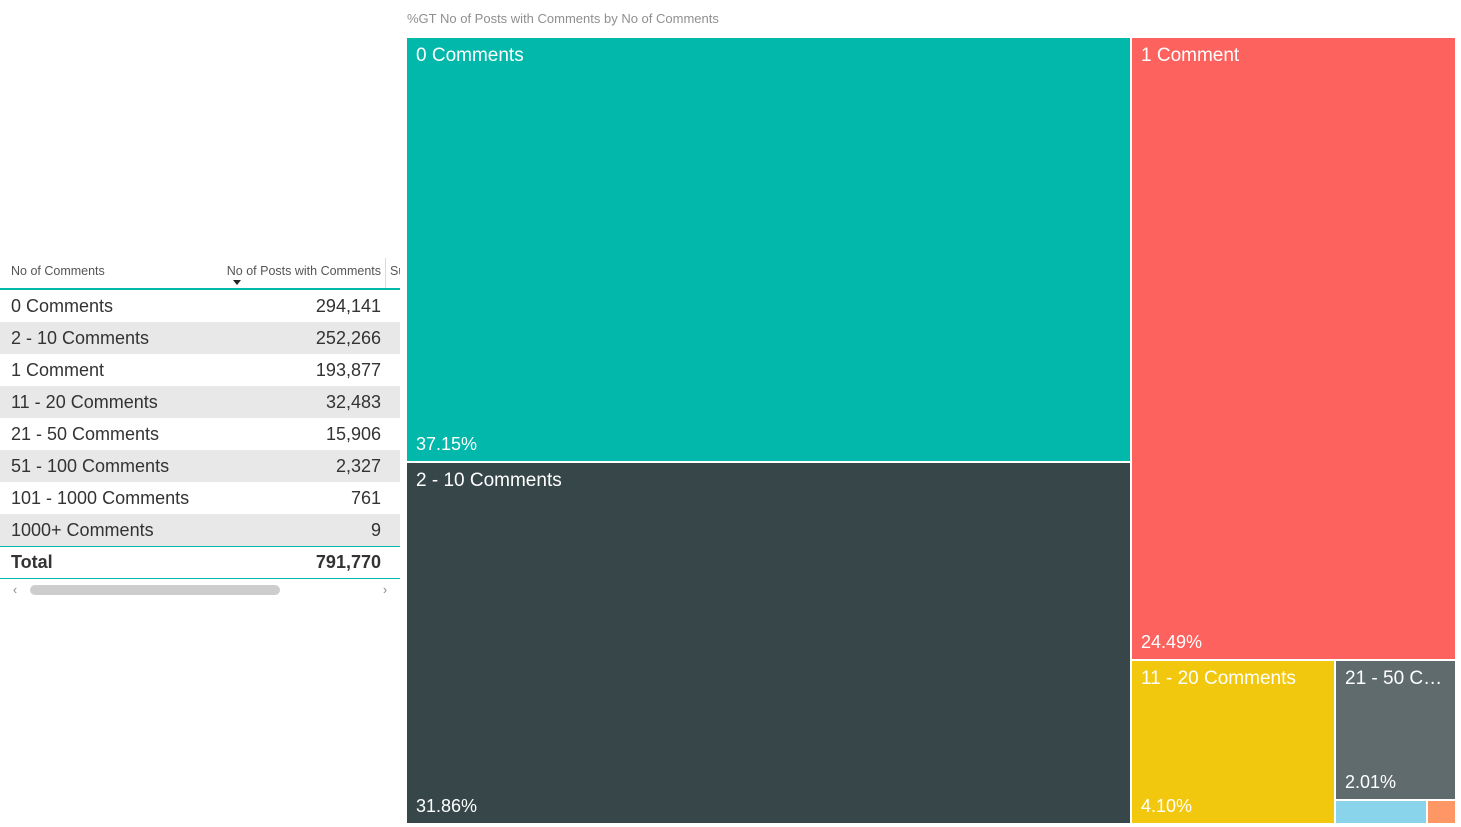  I want to click on table-total-row: Total 791,770, so click(200, 562).